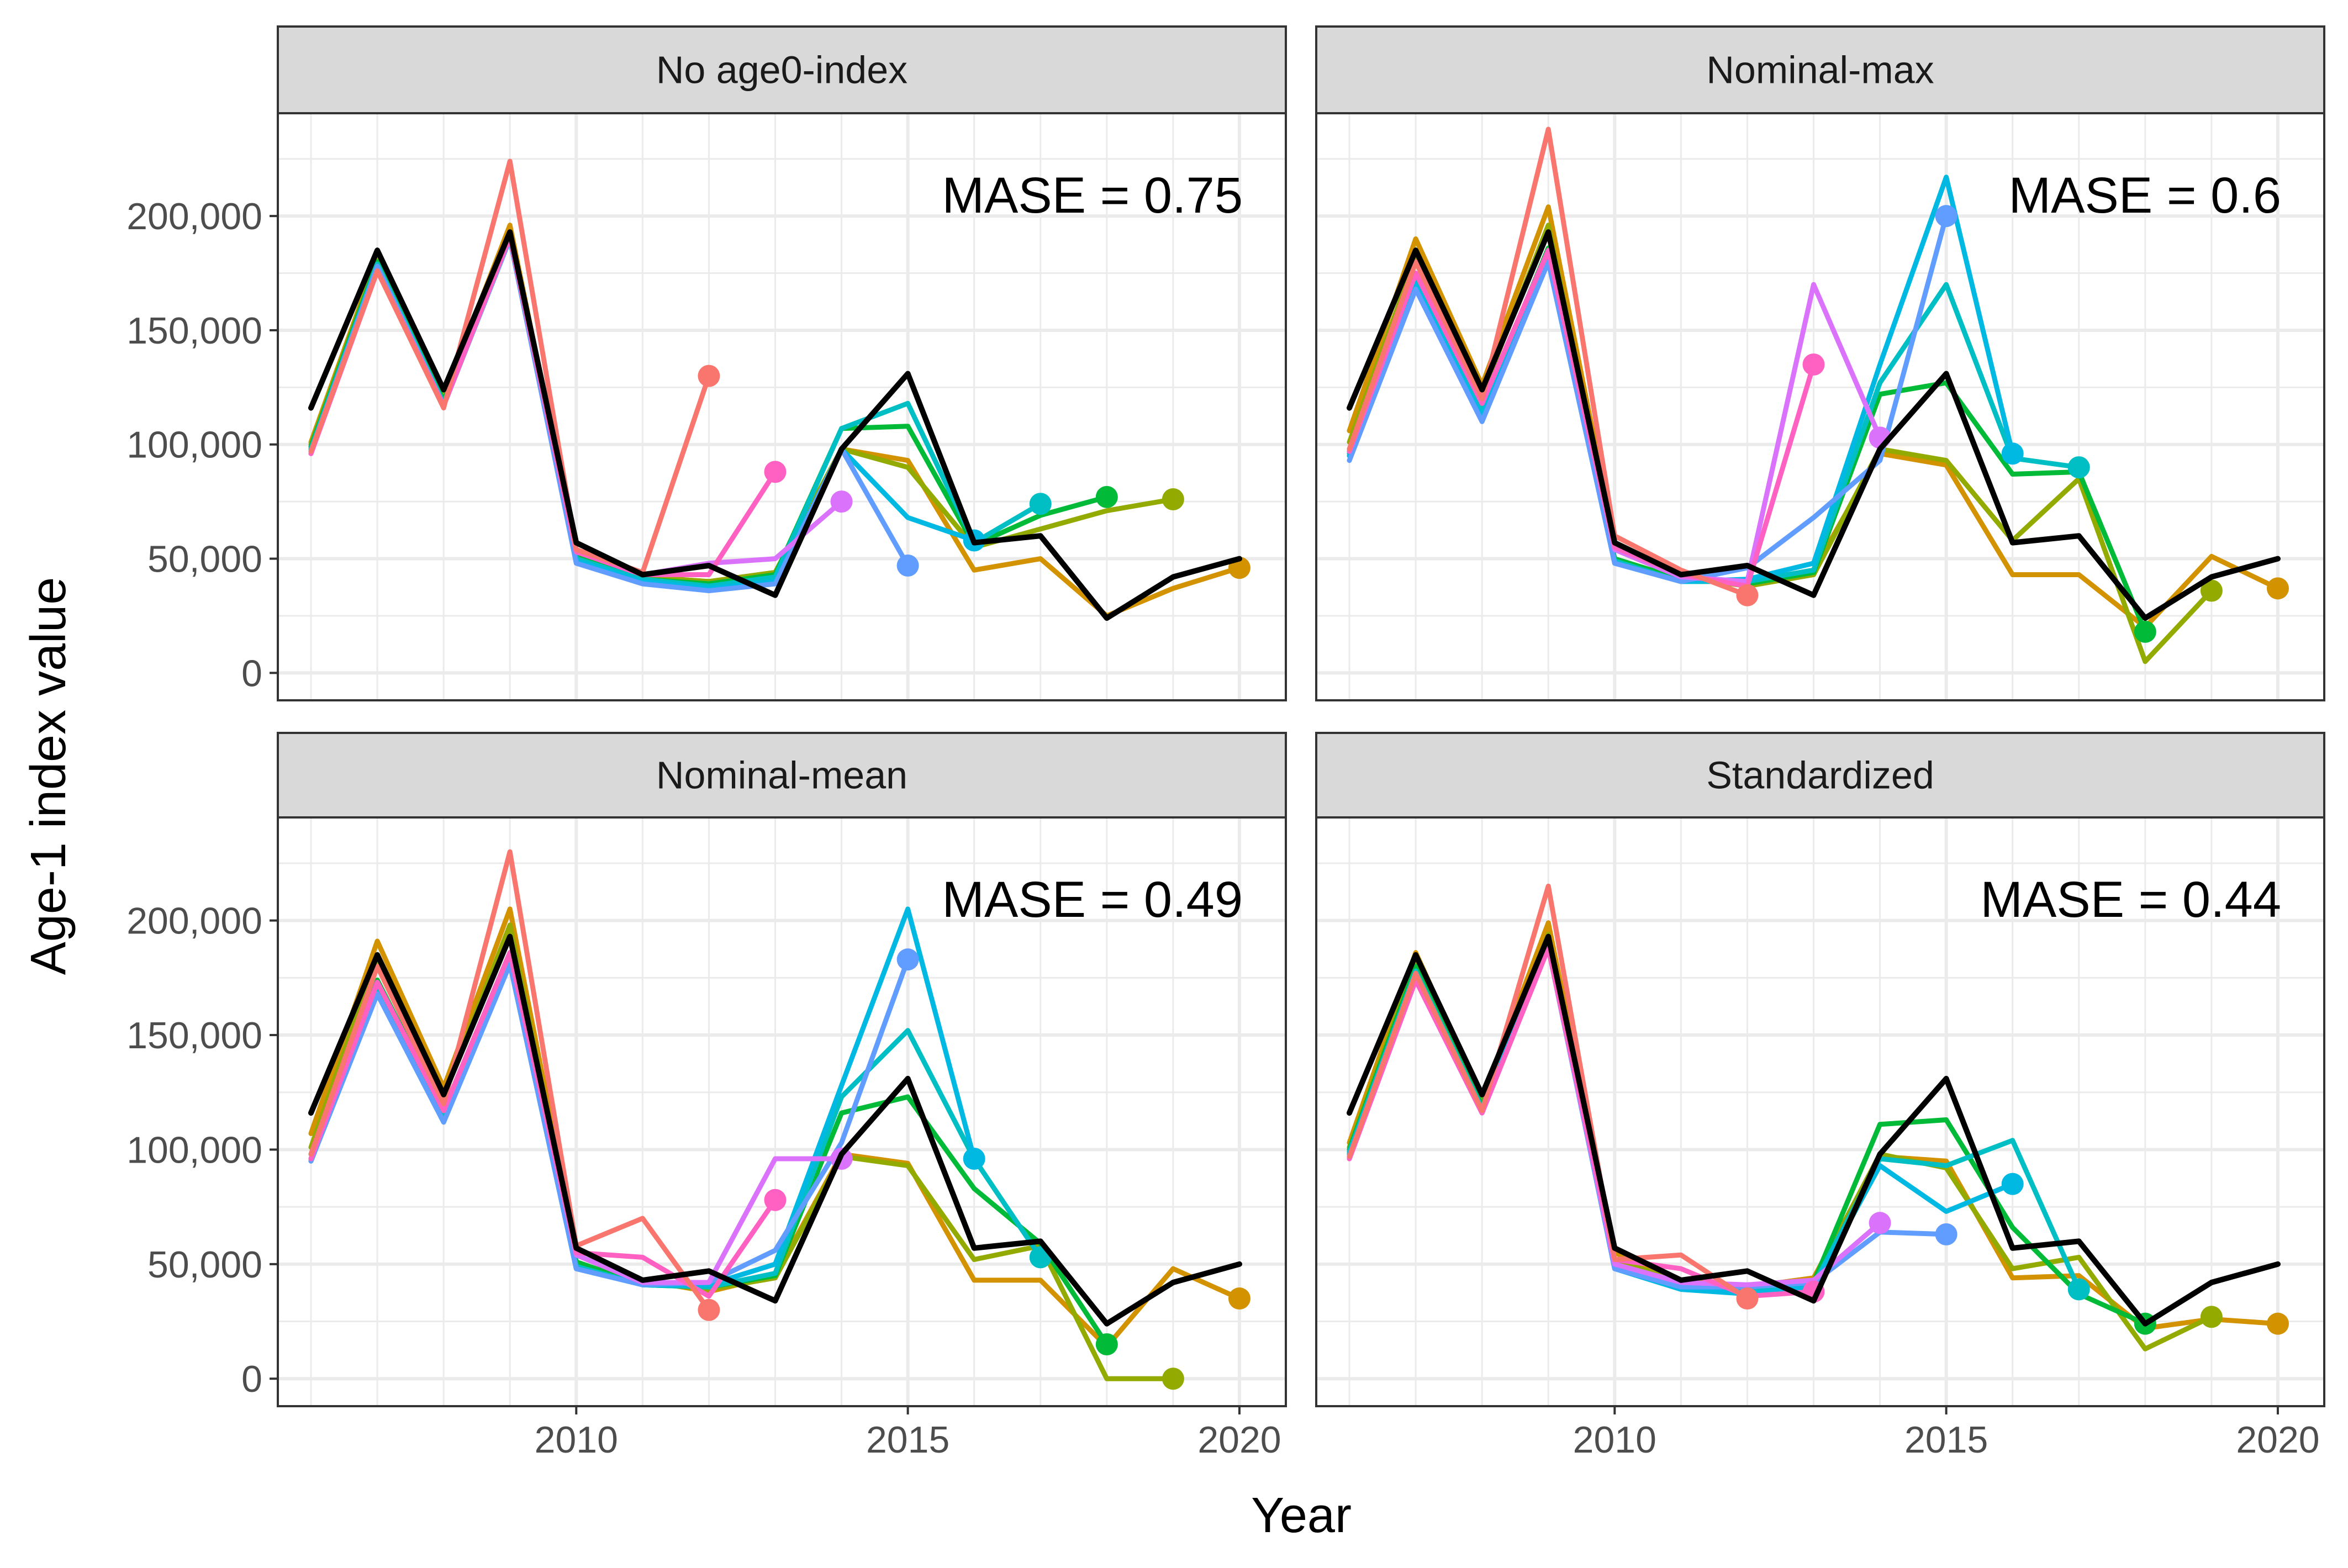 The width and height of the screenshot is (2348, 1568). What do you see at coordinates (2130, 900) in the screenshot?
I see `mase-annotation: MASE = 0.44` at bounding box center [2130, 900].